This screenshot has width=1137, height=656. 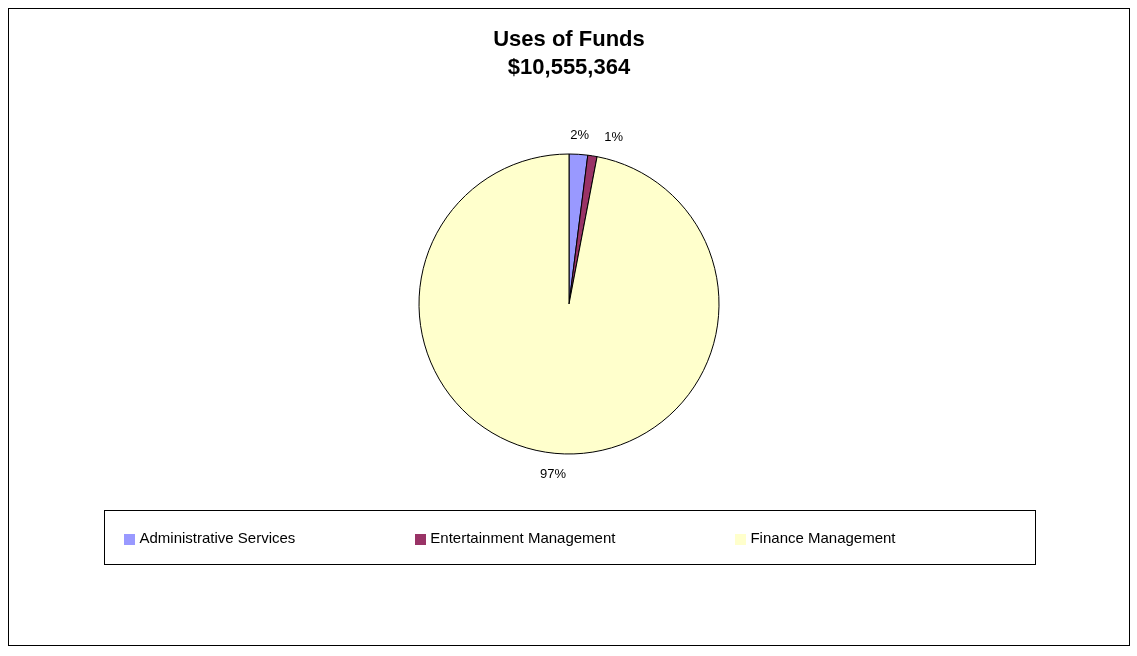 What do you see at coordinates (580, 134) in the screenshot?
I see `data-label: 2%` at bounding box center [580, 134].